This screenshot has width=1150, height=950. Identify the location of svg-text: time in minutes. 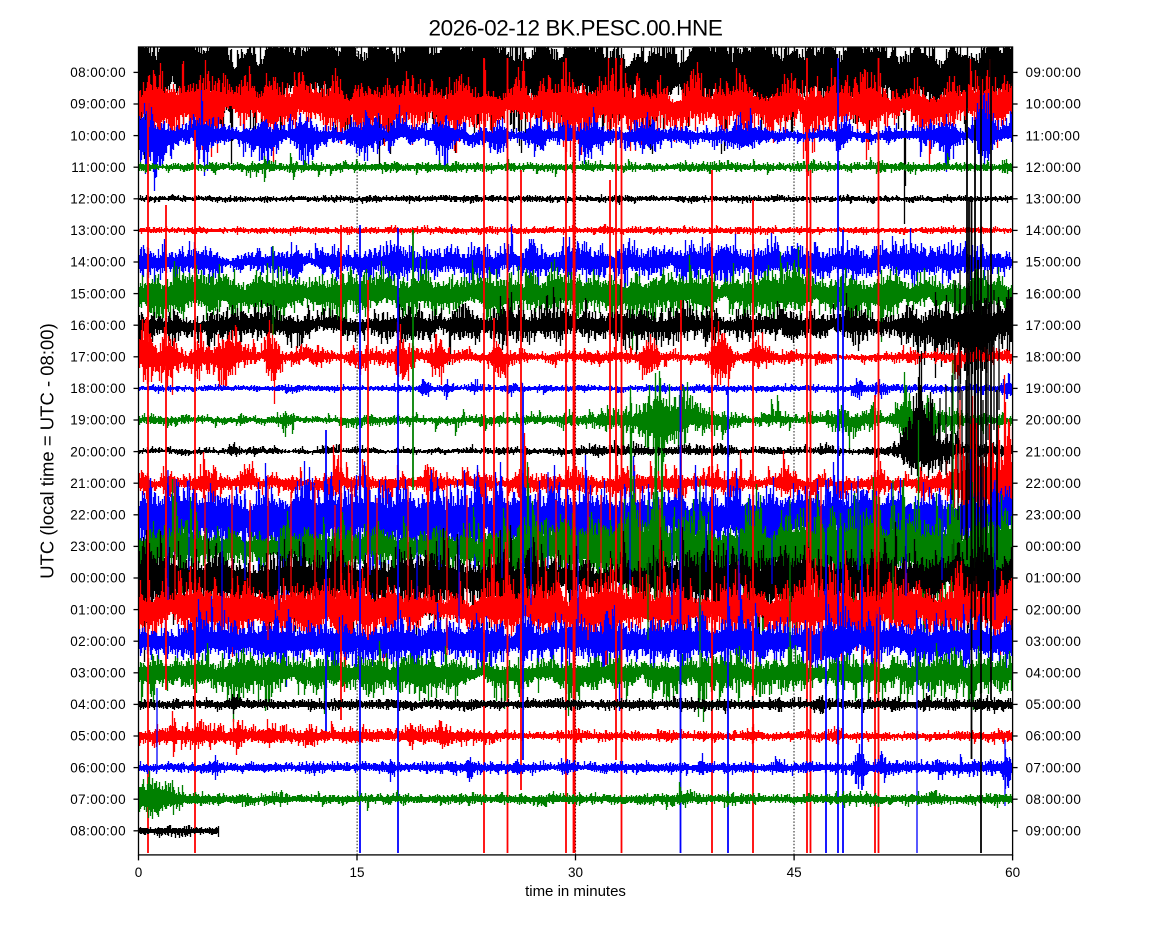
(575, 891).